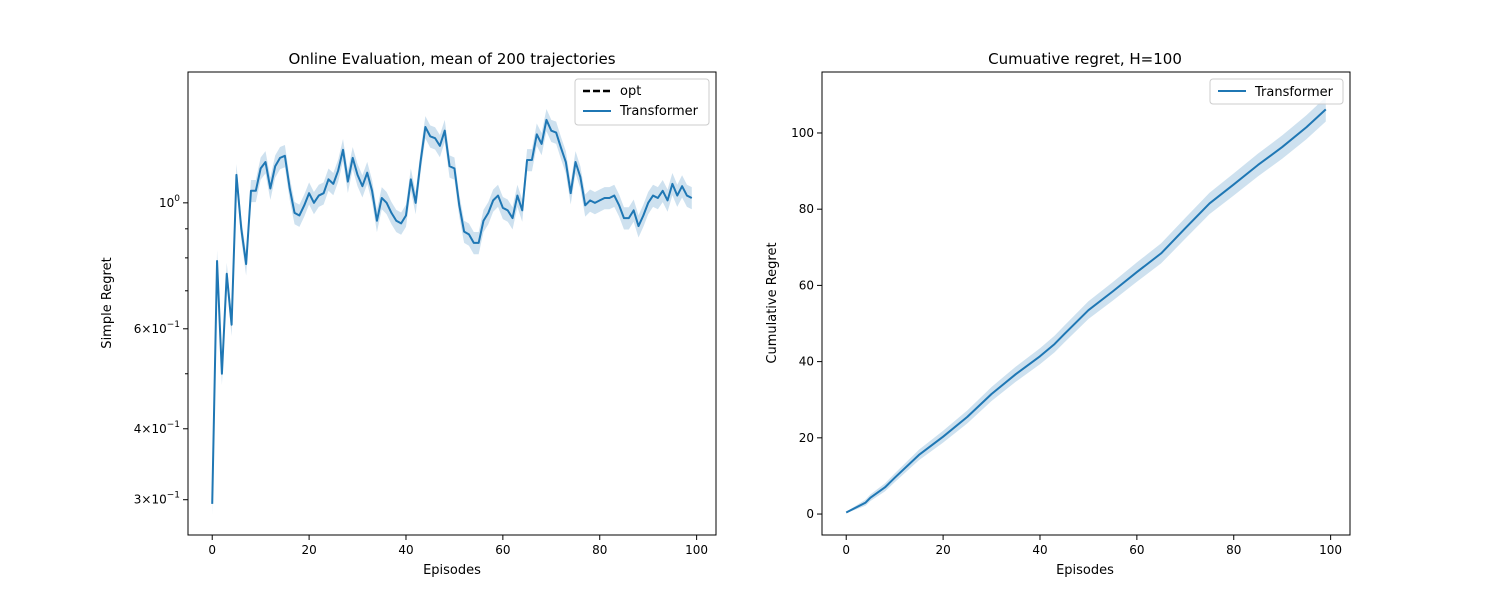 The width and height of the screenshot is (1500, 600). What do you see at coordinates (1085, 570) in the screenshot?
I see `chart2-xlabel: Episodes` at bounding box center [1085, 570].